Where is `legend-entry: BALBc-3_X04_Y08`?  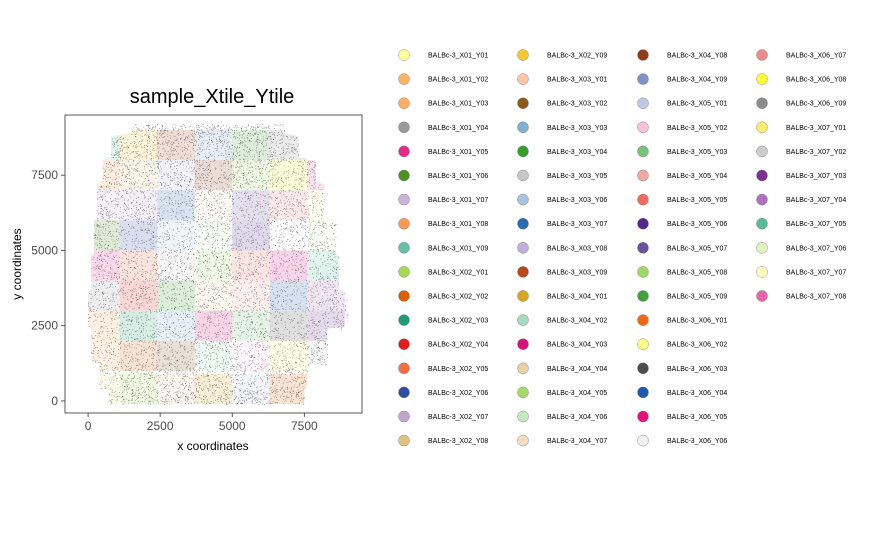 legend-entry: BALBc-3_X04_Y08 is located at coordinates (682, 55).